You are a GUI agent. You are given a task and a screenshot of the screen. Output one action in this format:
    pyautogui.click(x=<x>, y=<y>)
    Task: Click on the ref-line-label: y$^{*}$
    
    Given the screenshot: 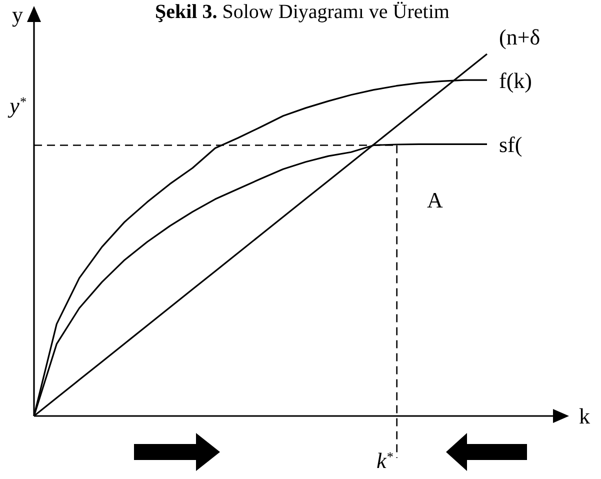 What is the action you would take?
    pyautogui.click(x=17, y=105)
    